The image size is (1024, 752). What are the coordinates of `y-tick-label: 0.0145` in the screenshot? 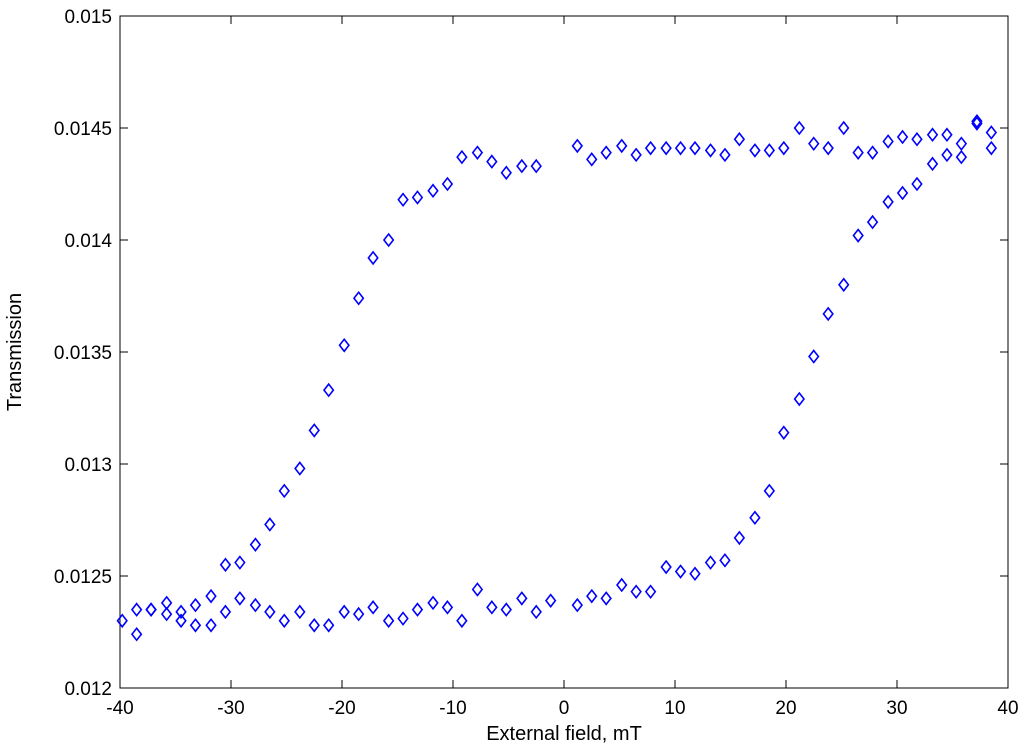 It's located at (83, 129).